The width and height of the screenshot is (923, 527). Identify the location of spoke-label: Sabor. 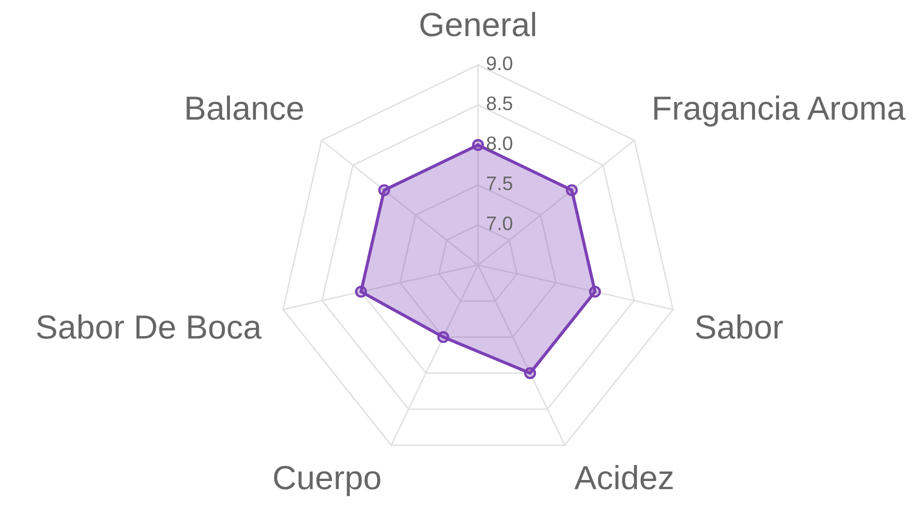
(739, 326).